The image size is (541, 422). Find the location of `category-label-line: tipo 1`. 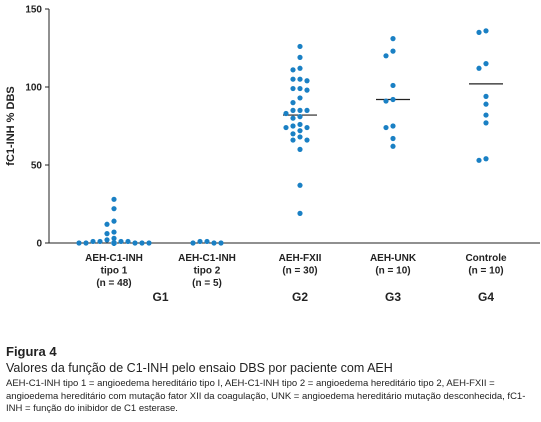

category-label-line: tipo 1 is located at coordinates (114, 271).